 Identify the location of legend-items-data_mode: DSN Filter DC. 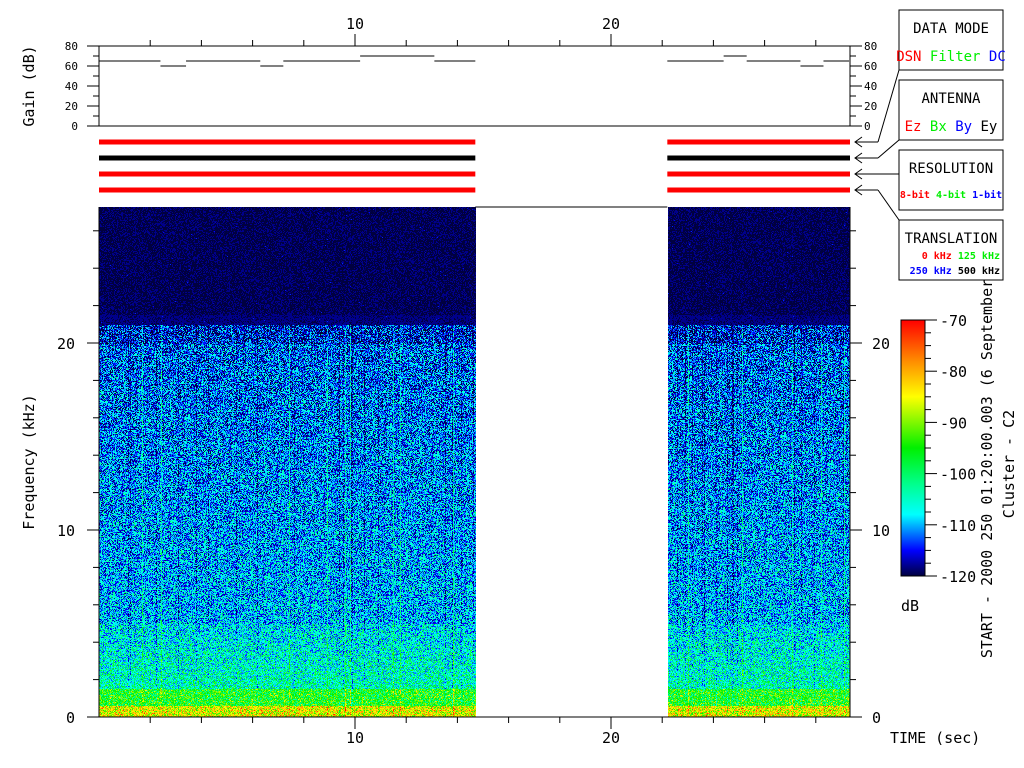
(951, 57).